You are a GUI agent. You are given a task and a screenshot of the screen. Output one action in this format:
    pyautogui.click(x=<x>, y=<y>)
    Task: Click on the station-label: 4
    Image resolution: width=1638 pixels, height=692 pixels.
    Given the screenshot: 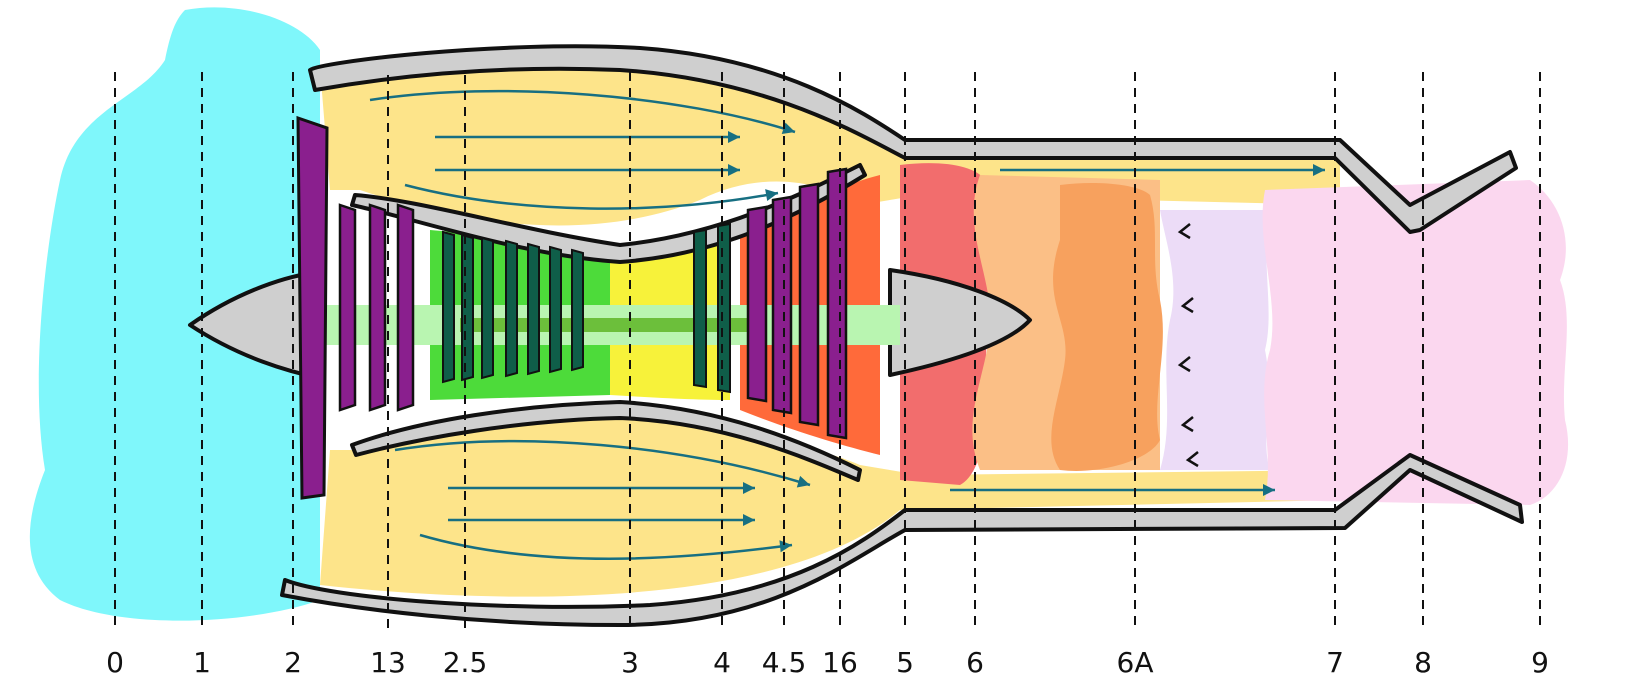 What is the action you would take?
    pyautogui.click(x=722, y=662)
    